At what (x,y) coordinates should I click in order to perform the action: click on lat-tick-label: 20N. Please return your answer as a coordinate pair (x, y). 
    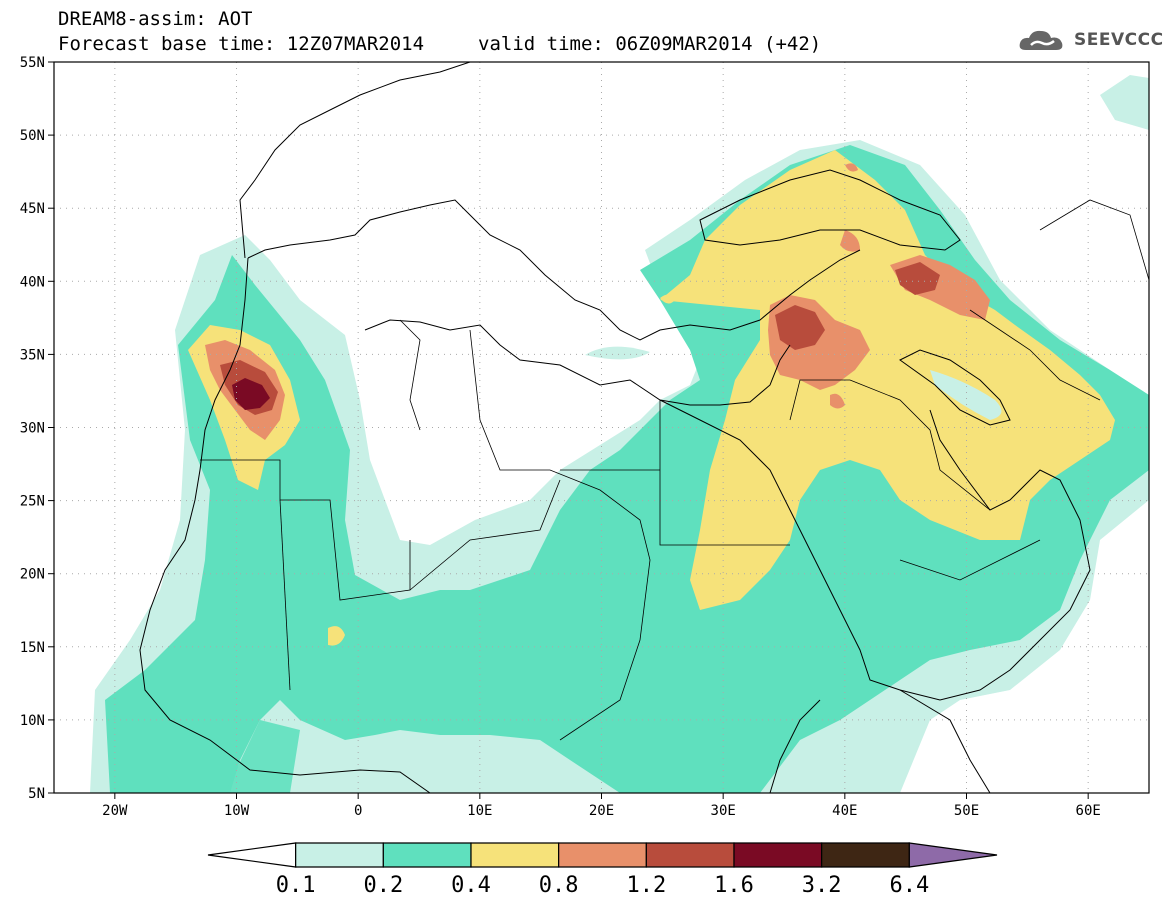
    Looking at the image, I should click on (32, 575).